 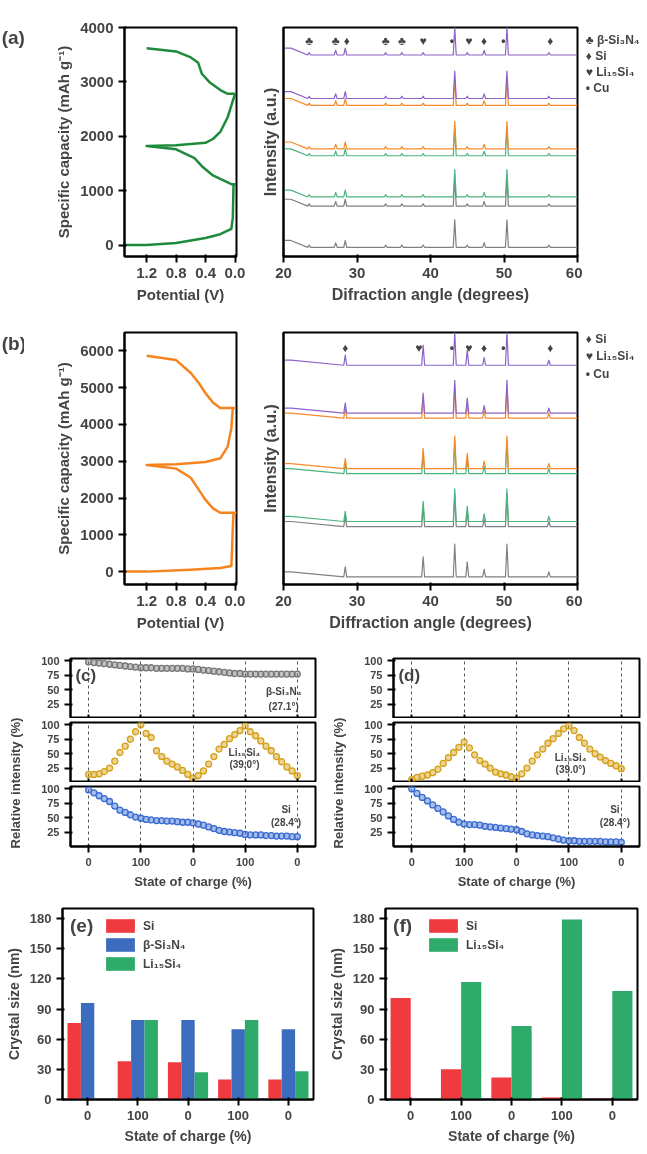 I want to click on text: ♥ Li₁₅Si₄, so click(x=610, y=356).